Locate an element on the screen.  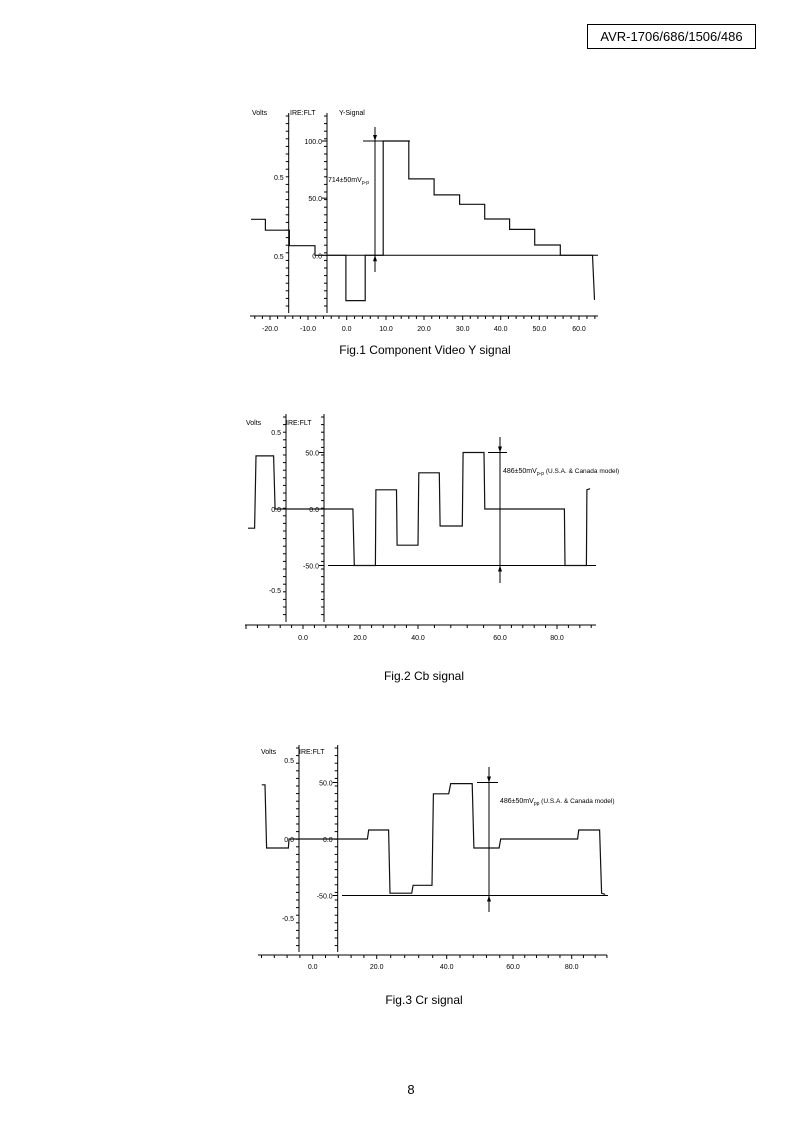
time-tick-label: 10.0 is located at coordinates (386, 329).